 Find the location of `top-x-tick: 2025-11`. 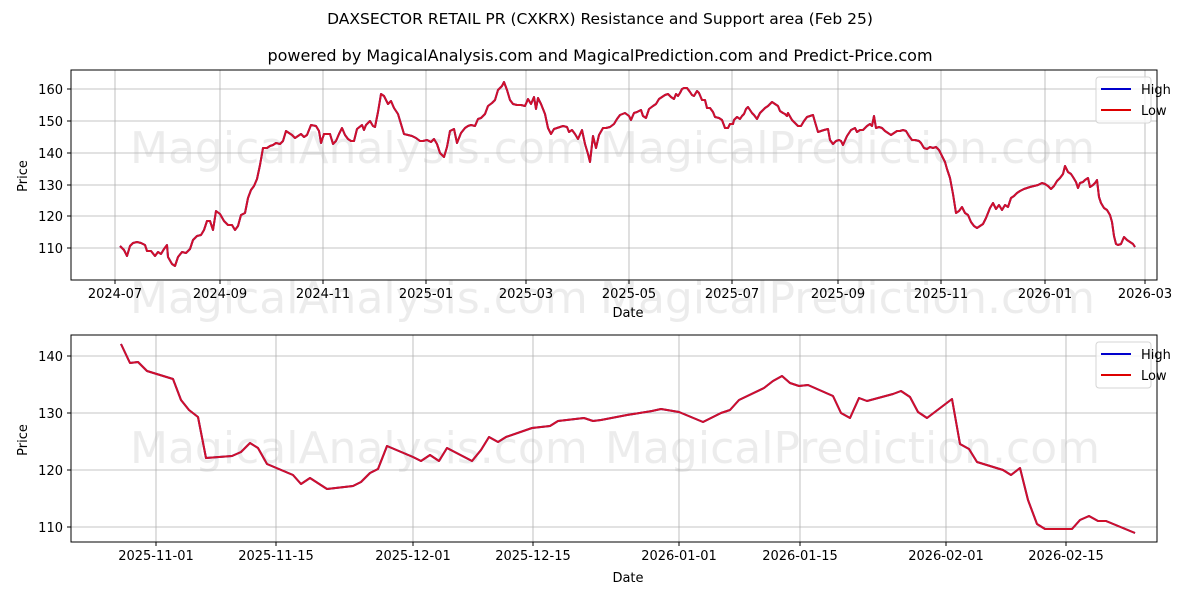

top-x-tick: 2025-11 is located at coordinates (941, 294).